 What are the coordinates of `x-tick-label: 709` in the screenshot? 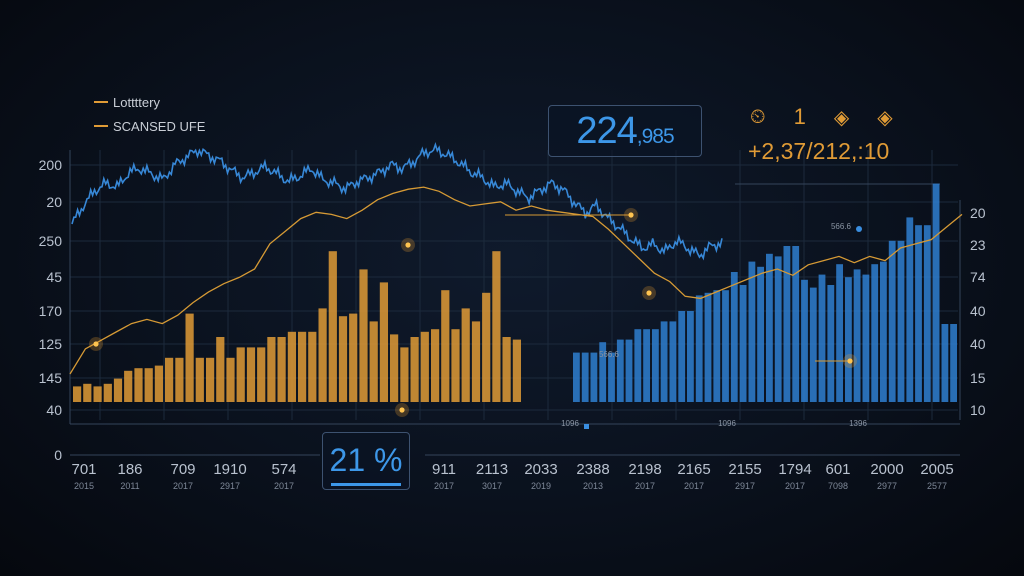 It's located at (182, 469).